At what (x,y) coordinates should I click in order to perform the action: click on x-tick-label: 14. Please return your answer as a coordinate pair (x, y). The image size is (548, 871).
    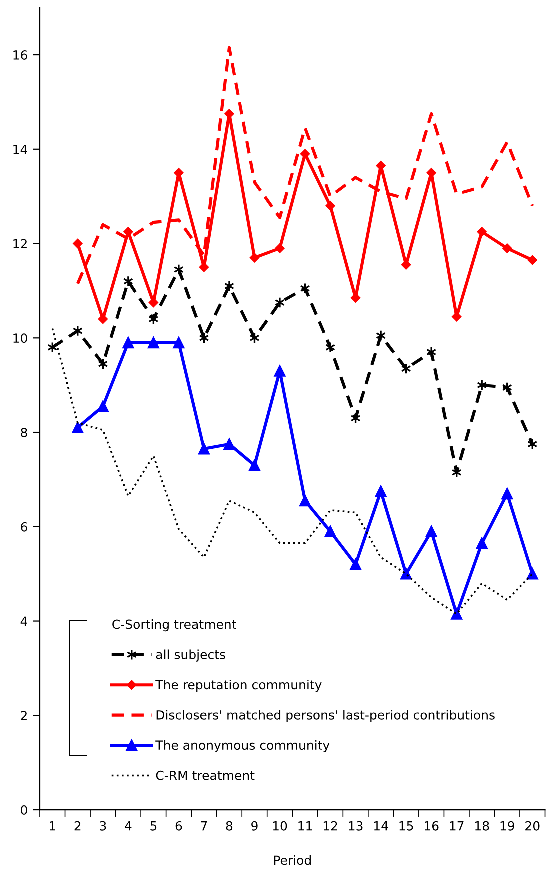
    Looking at the image, I should click on (381, 826).